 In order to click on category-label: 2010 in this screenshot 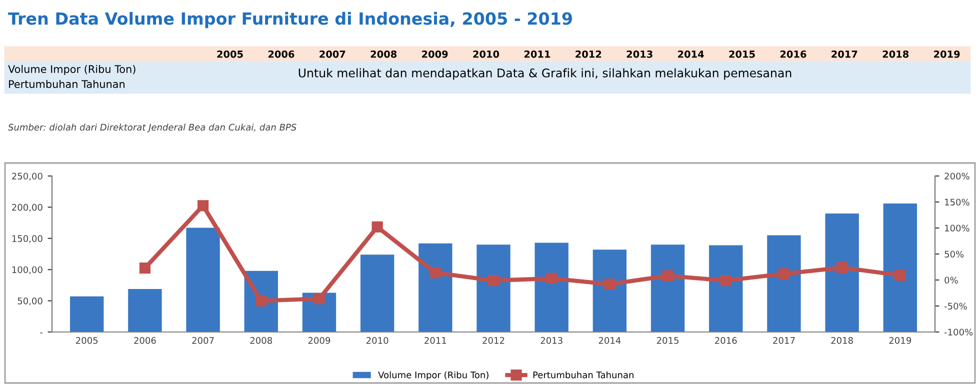, I will do `click(486, 54)`.